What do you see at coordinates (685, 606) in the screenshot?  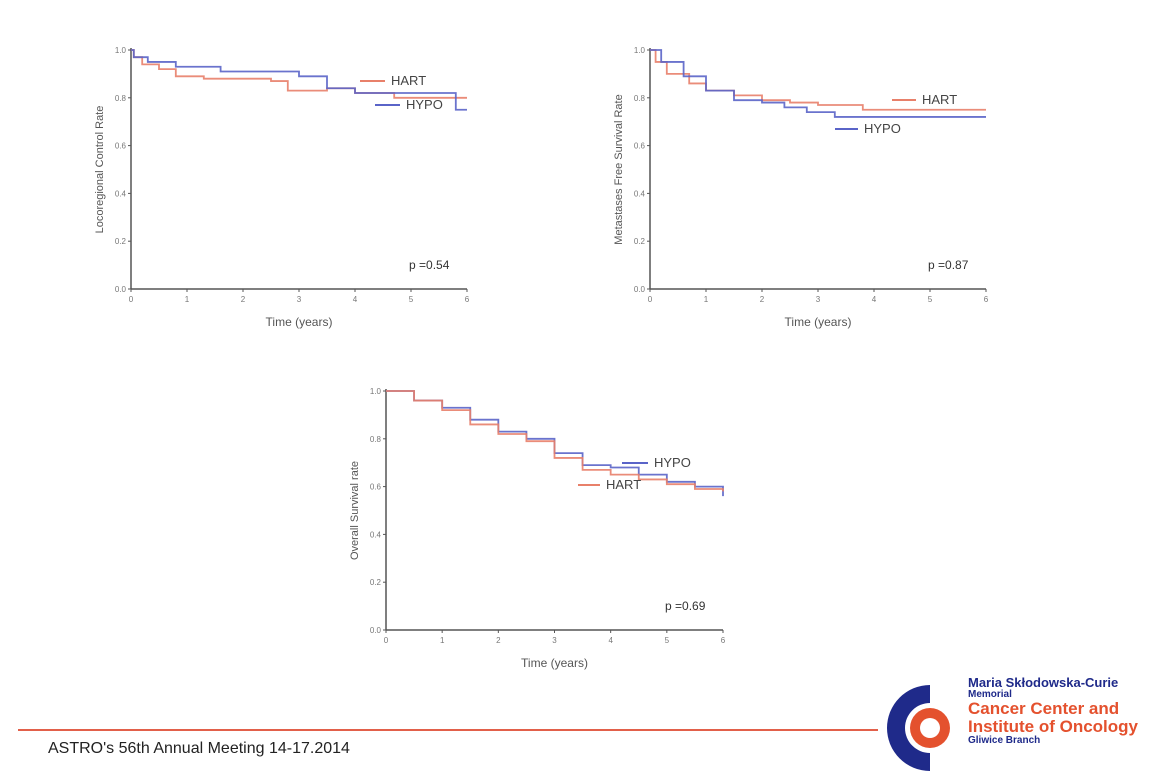 I see `p-value-annotation: p =0.69` at bounding box center [685, 606].